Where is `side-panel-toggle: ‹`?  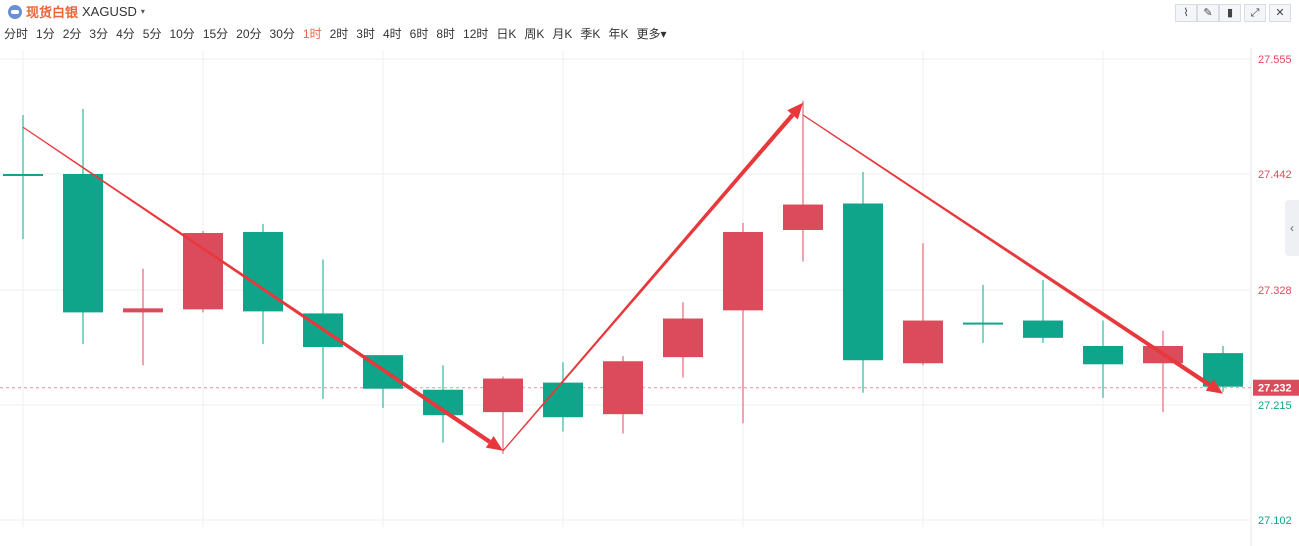 side-panel-toggle: ‹ is located at coordinates (1292, 228).